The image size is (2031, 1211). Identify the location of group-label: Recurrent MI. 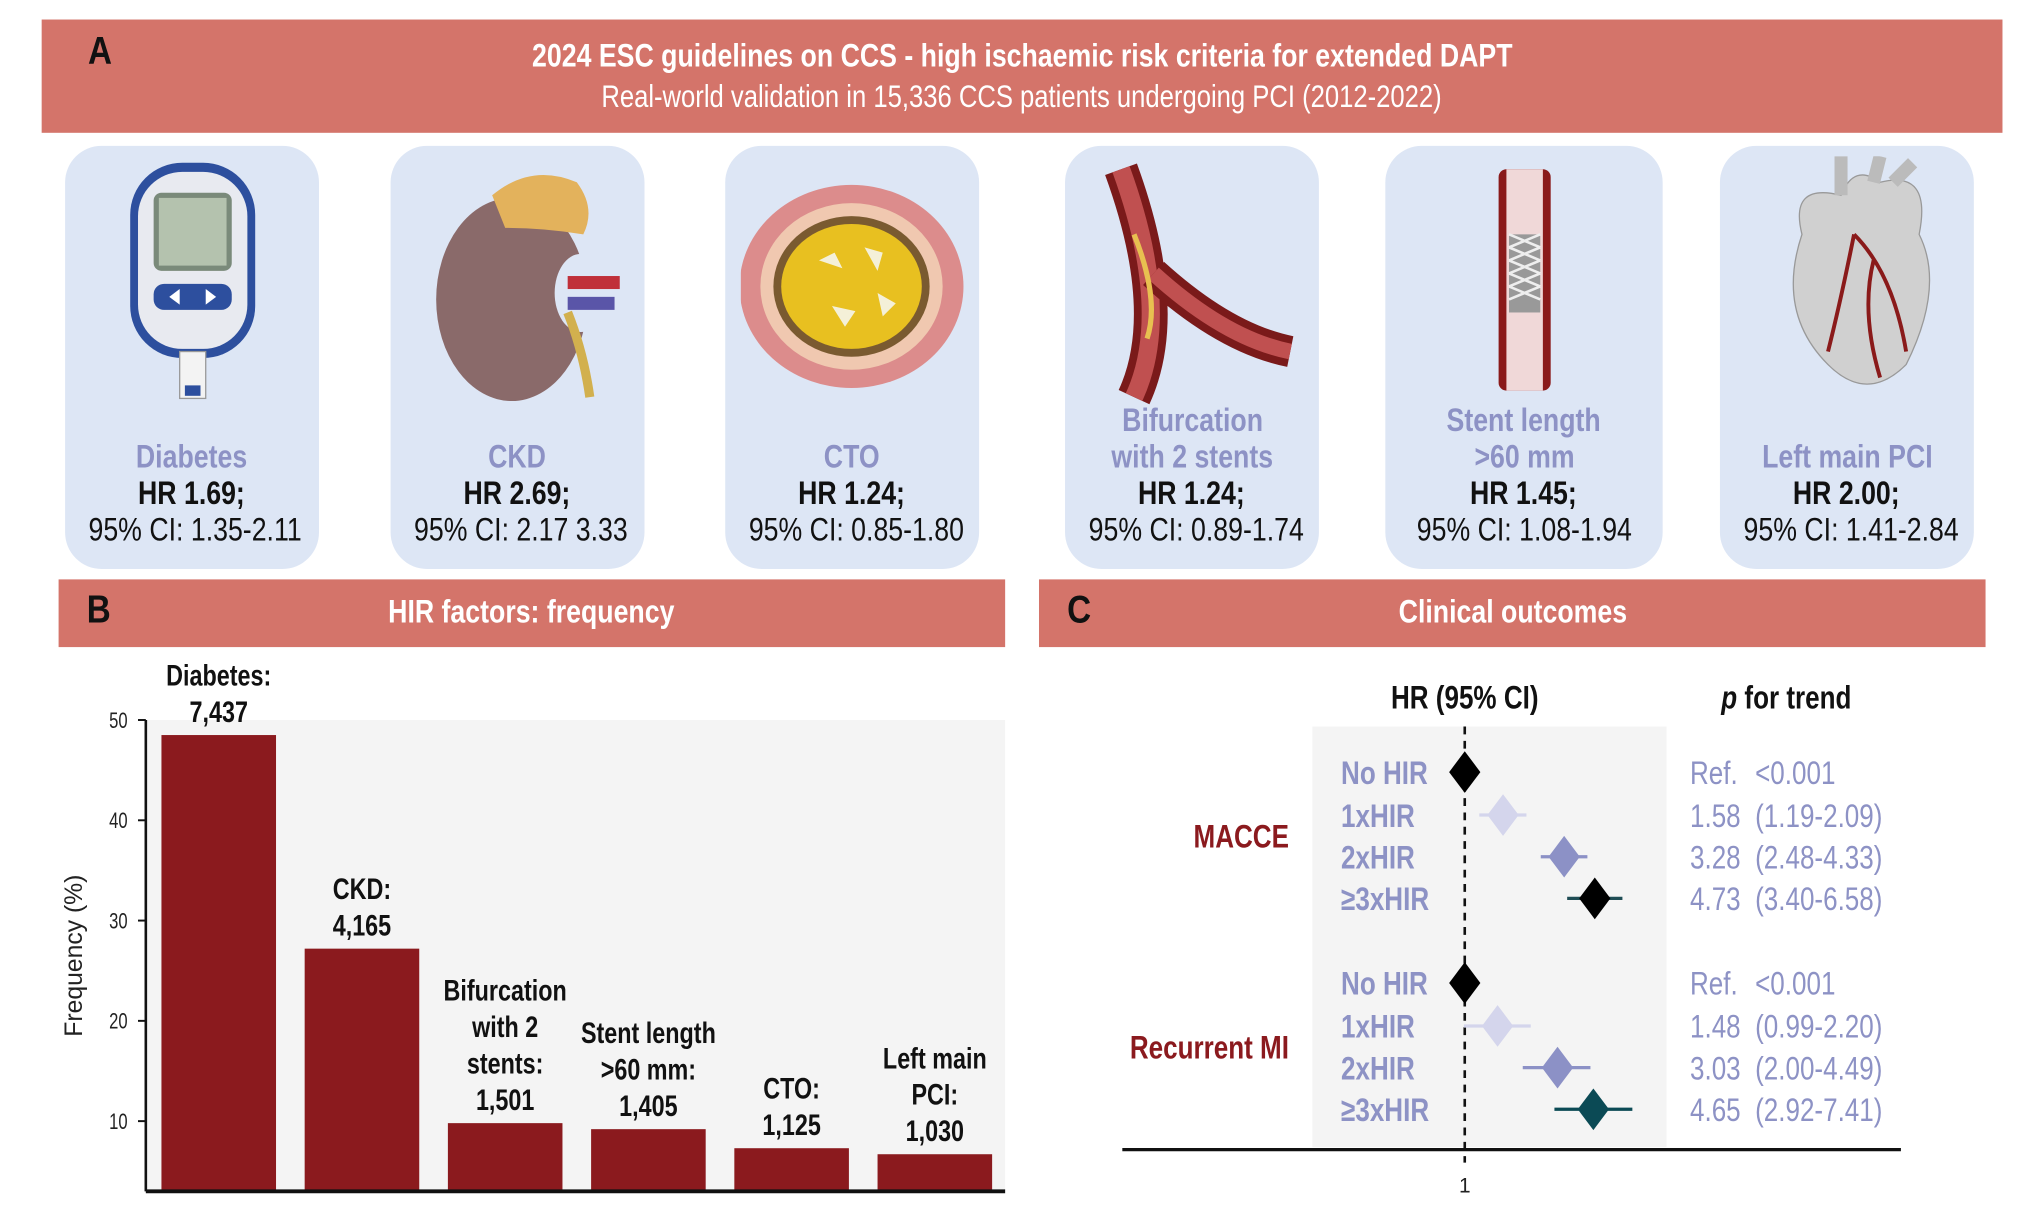
(1209, 1048).